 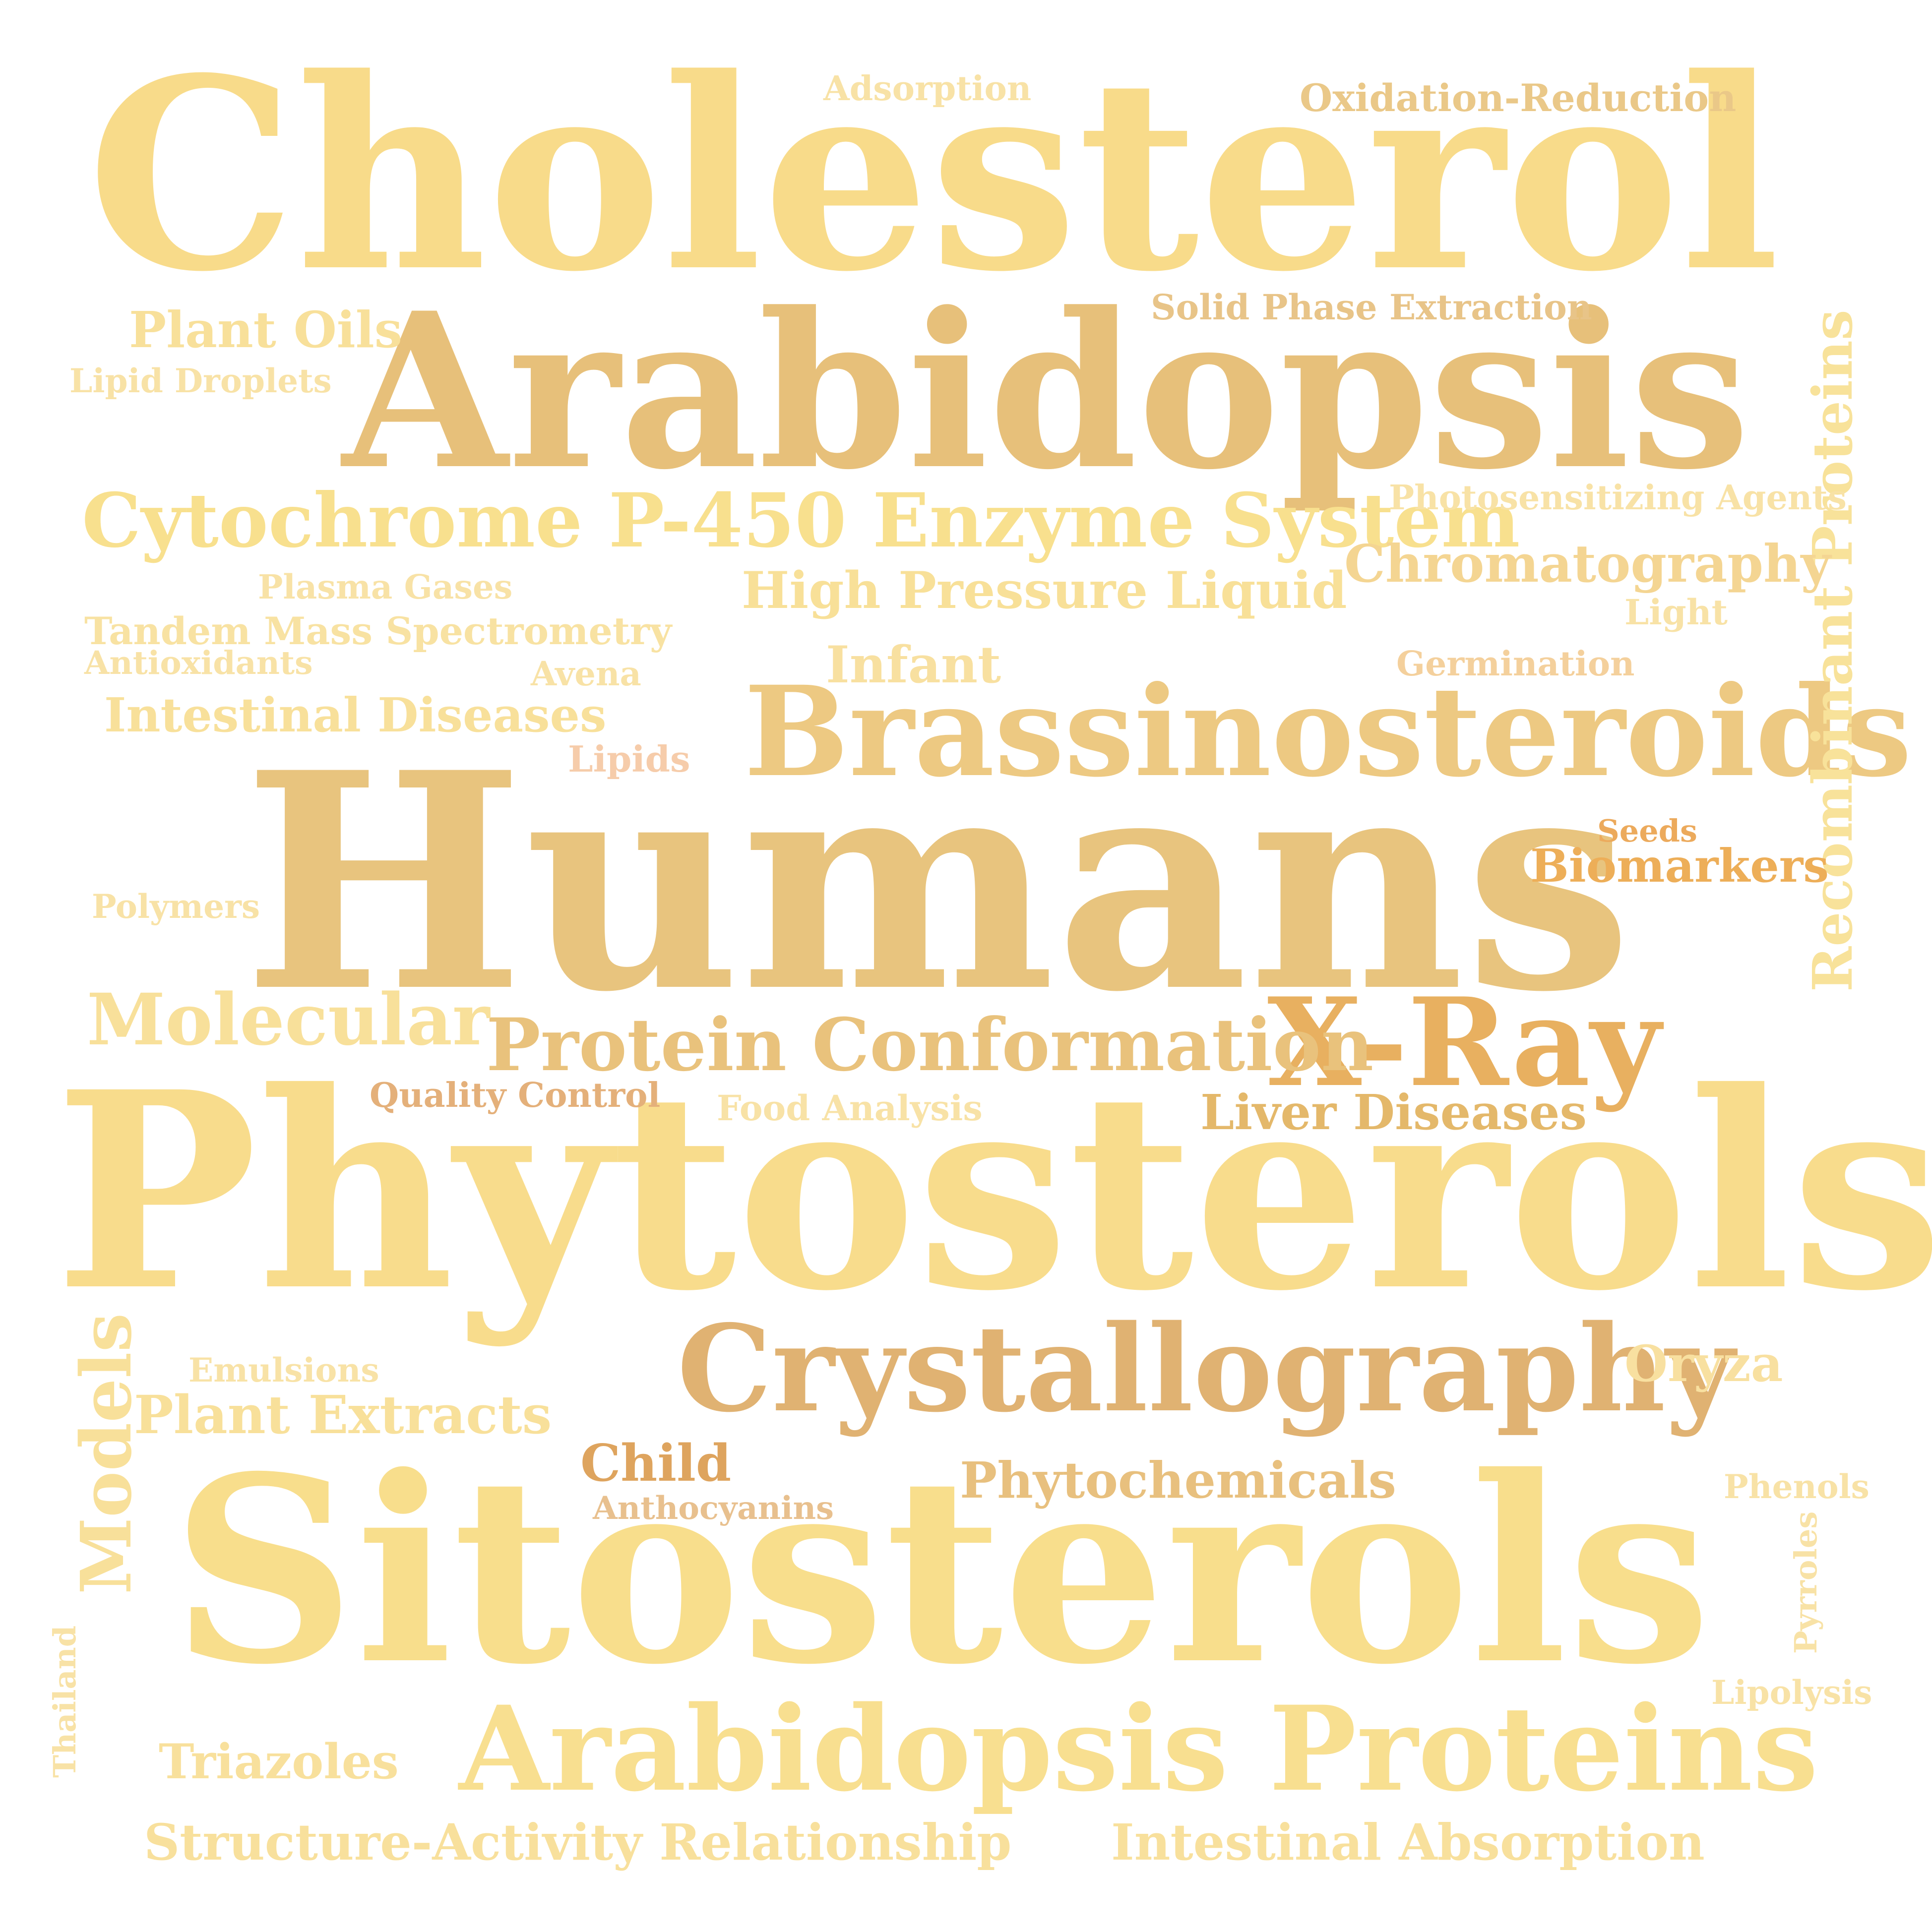 What do you see at coordinates (1178, 1480) in the screenshot?
I see `word-phytochemicals: Phytochemicals` at bounding box center [1178, 1480].